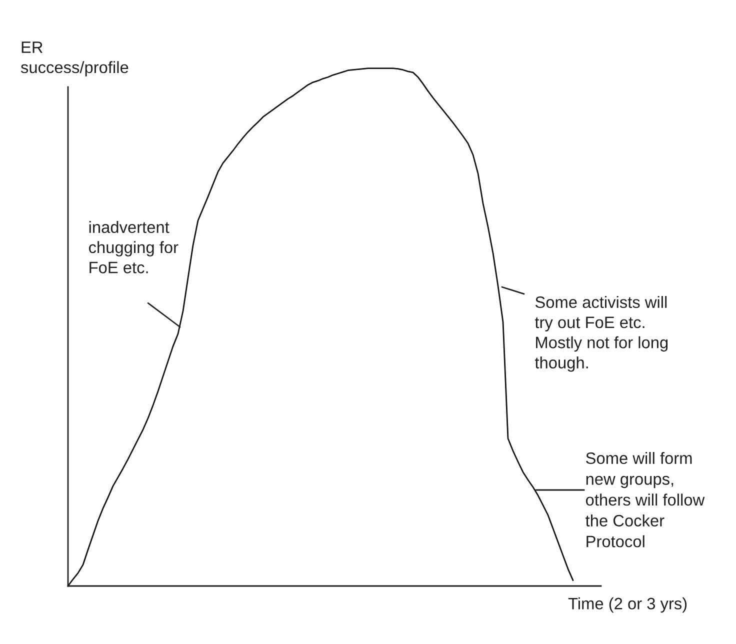 This screenshot has height=644, width=736. I want to click on text: Some will form new groups, others will follow the Cocker Protocol, so click(645, 500).